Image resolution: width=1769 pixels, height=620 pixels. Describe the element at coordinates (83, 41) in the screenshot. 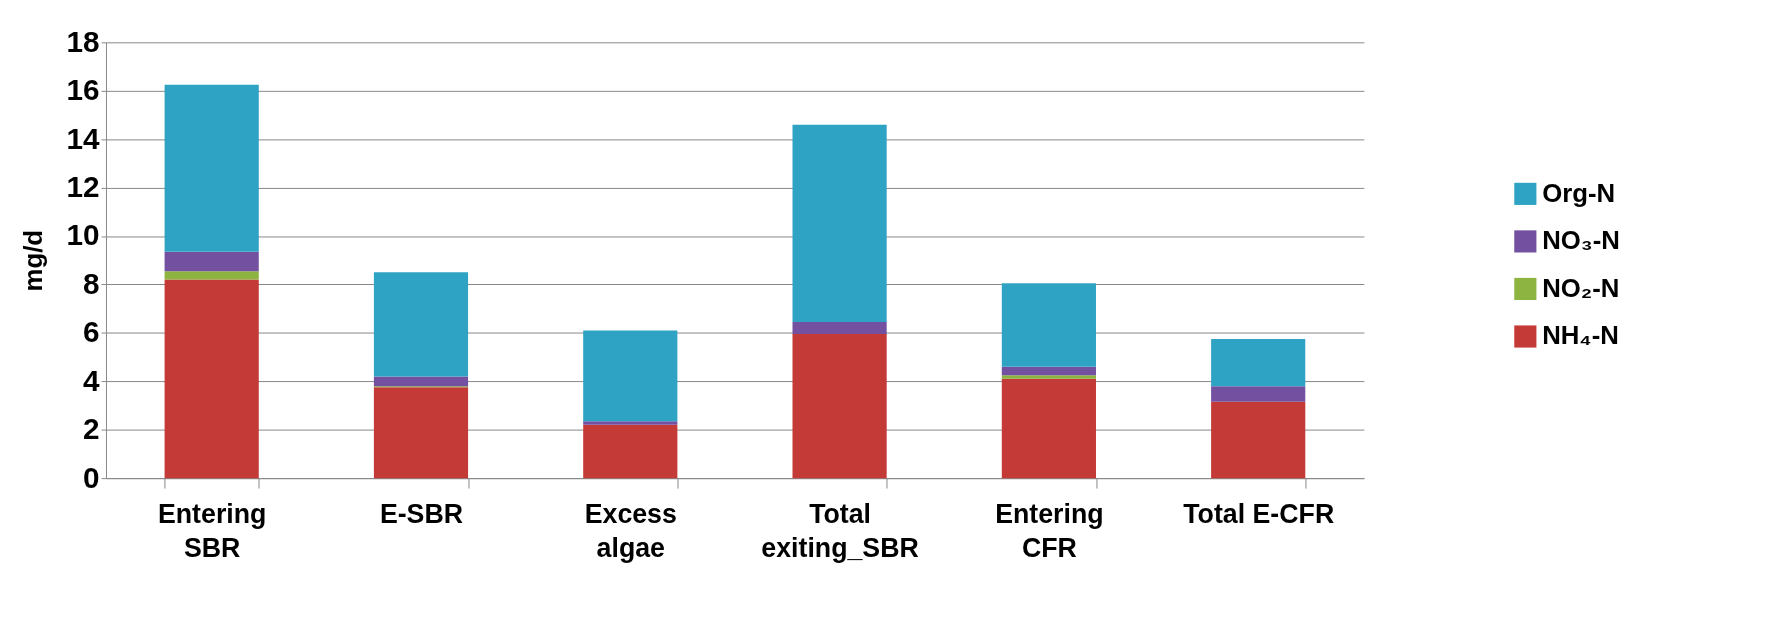

I see `y-tick-label: 18` at that location.